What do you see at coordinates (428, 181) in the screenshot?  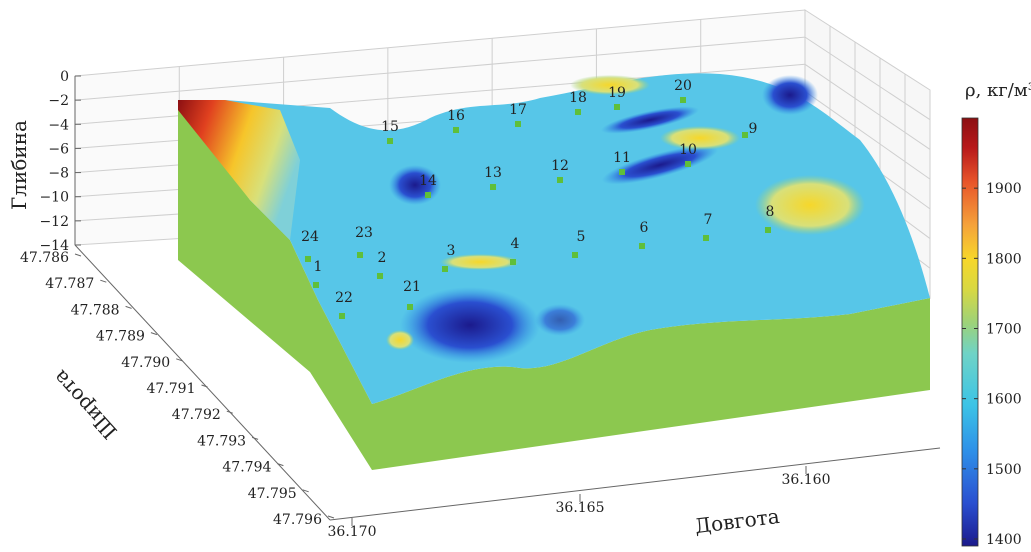 I see `sample-point-label: 14` at bounding box center [428, 181].